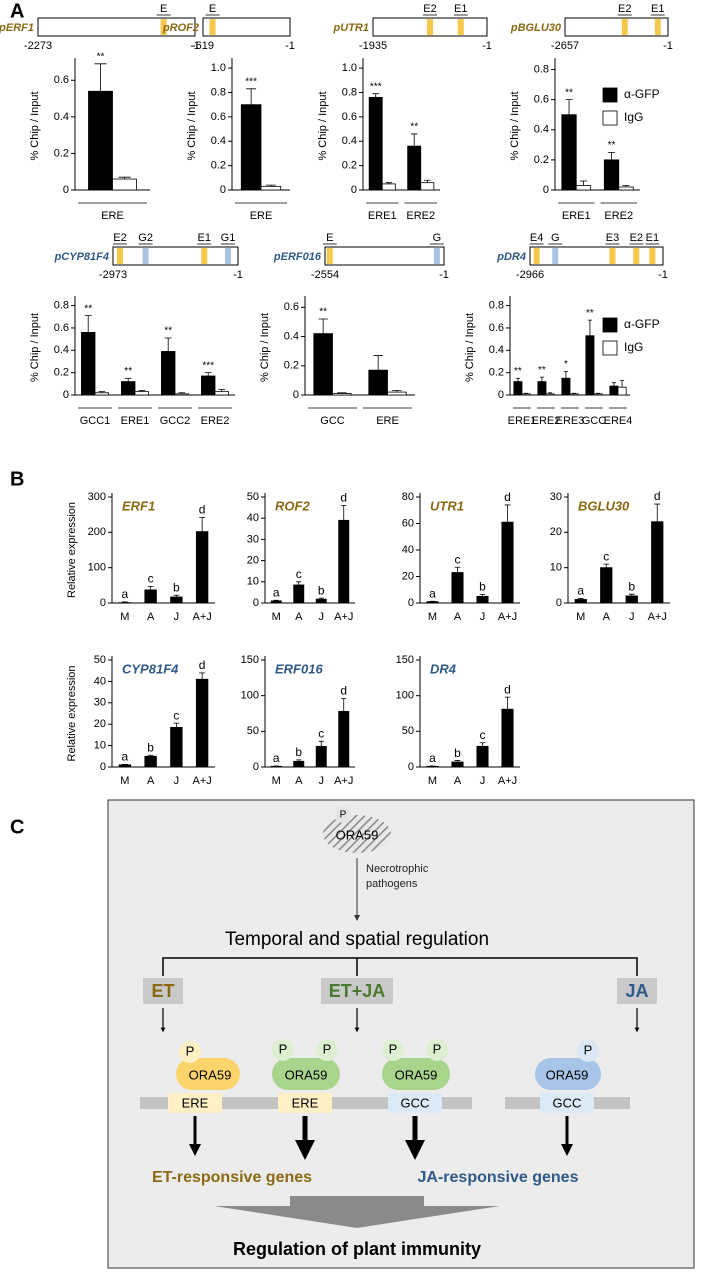  Describe the element at coordinates (97, 532) in the screenshot. I see `y-tick-label: 200` at that location.